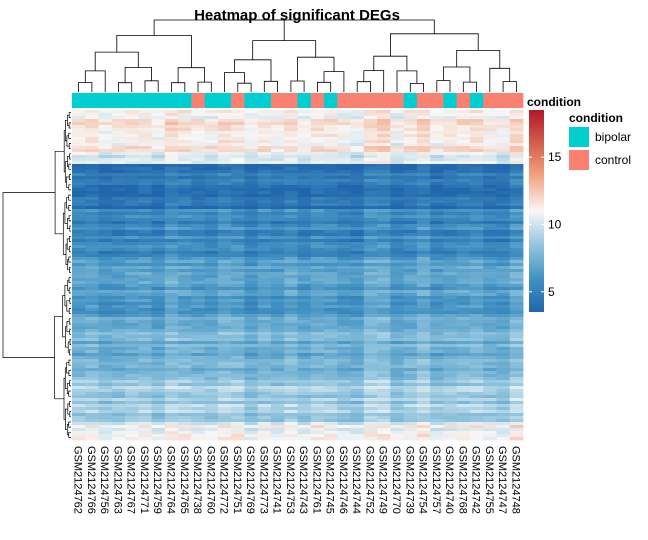 This screenshot has width=648, height=540. Describe the element at coordinates (290, 480) in the screenshot. I see `column-label: GSM2124753` at that location.